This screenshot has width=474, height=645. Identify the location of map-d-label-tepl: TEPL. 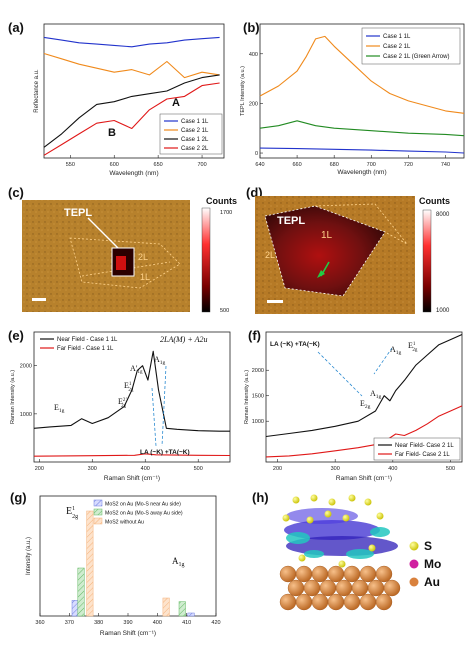
(291, 221).